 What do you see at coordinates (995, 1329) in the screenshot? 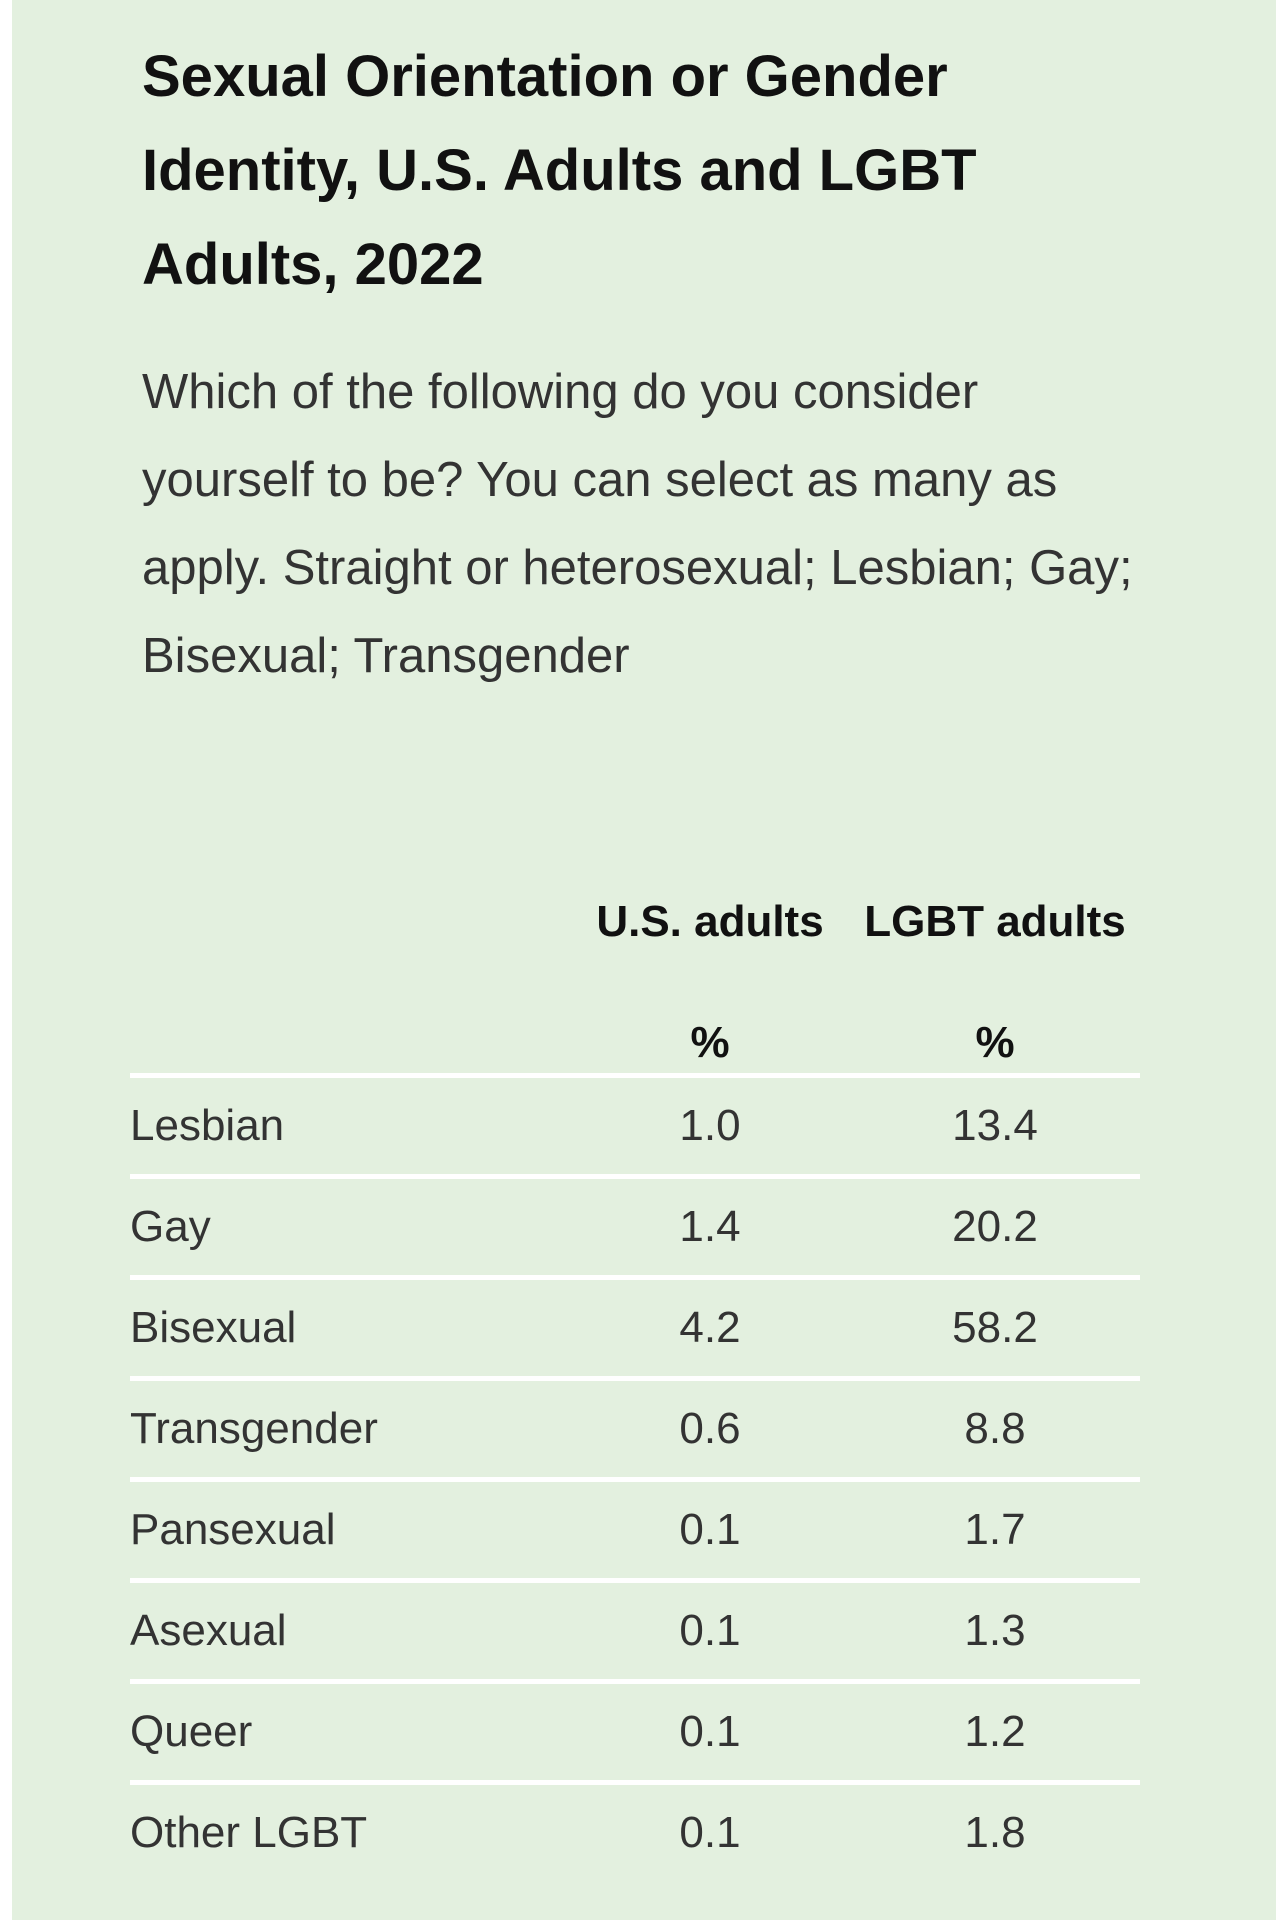
I see `lgbt-adults-value: 58.2` at bounding box center [995, 1329].